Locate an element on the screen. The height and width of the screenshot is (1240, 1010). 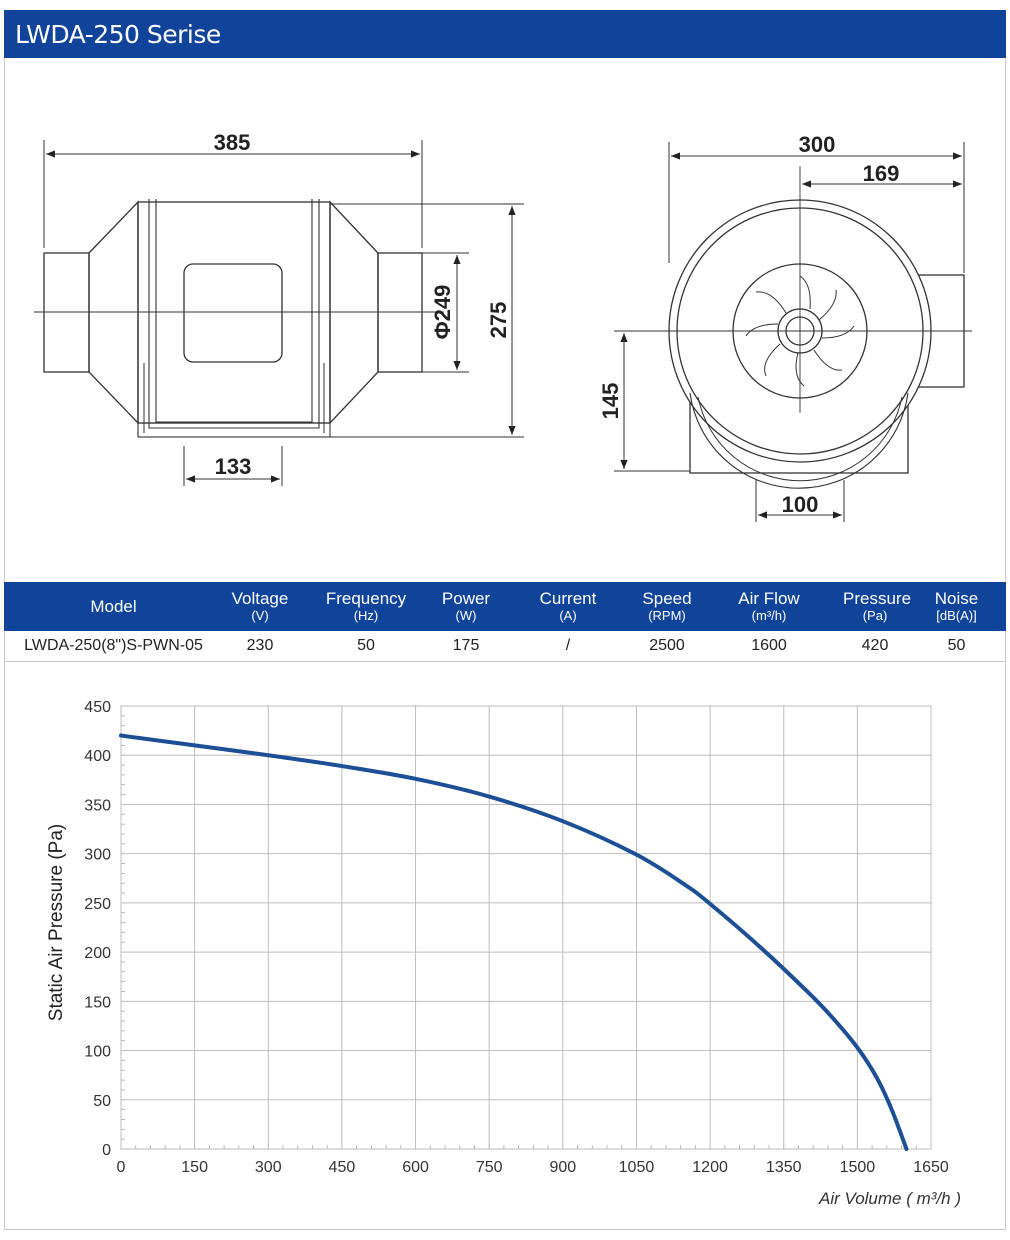
side-view is located at coordinates (239, 318).